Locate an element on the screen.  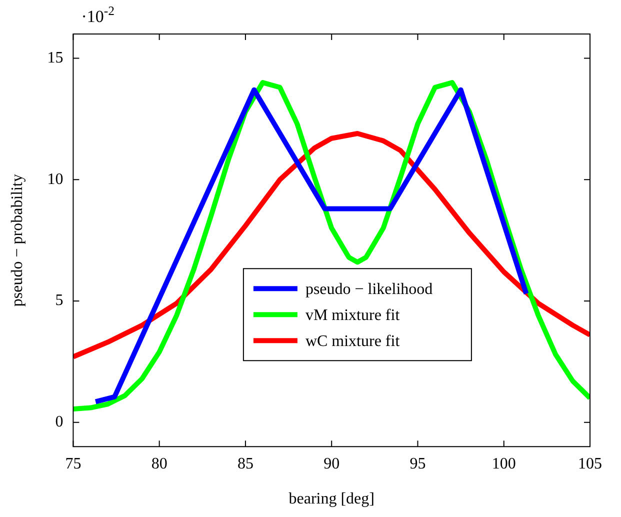
legend-label: wC mixture fit is located at coordinates (352, 341).